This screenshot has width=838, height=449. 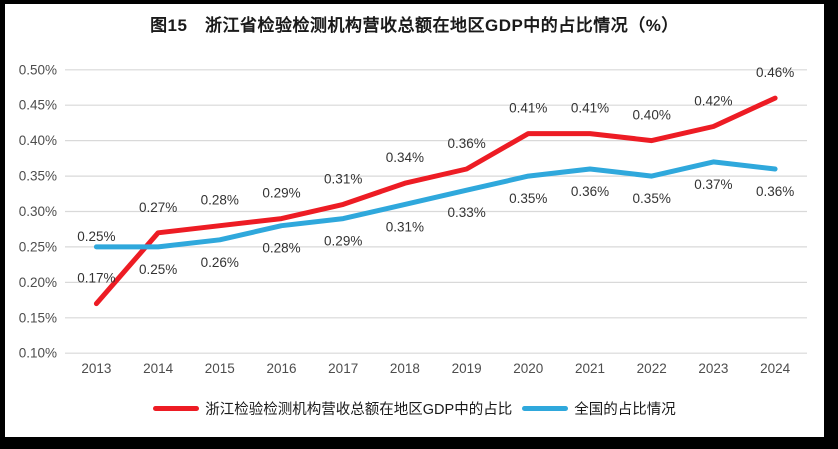 I want to click on legend-line-swatch-blue, so click(x=545, y=408).